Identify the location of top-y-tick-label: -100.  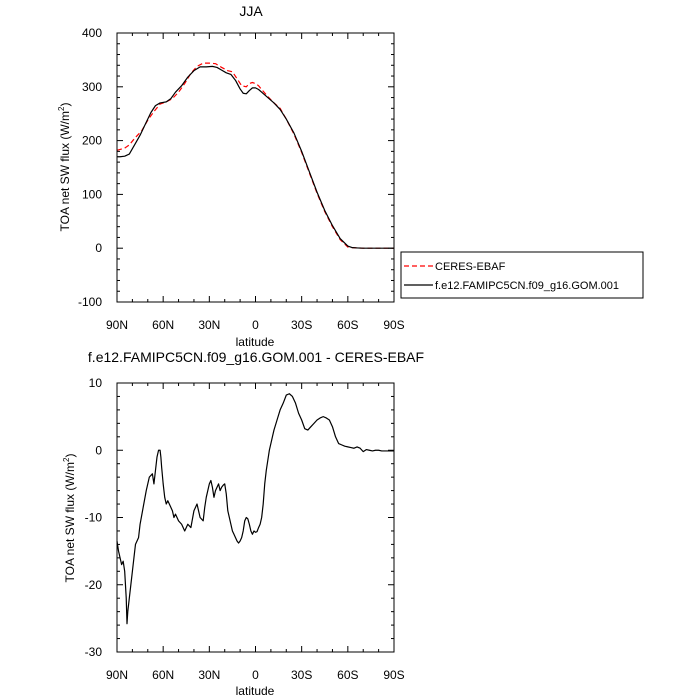
(90, 302).